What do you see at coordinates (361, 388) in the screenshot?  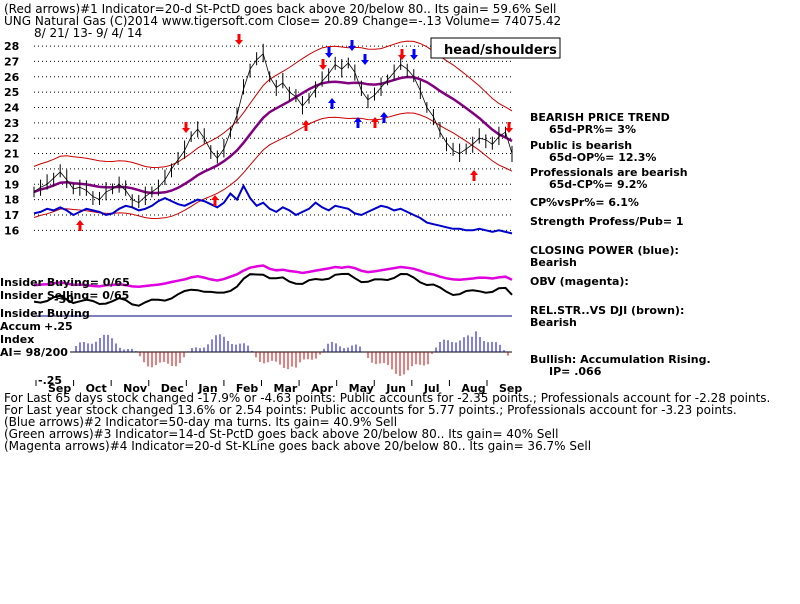 I see `x-tick-8: May` at bounding box center [361, 388].